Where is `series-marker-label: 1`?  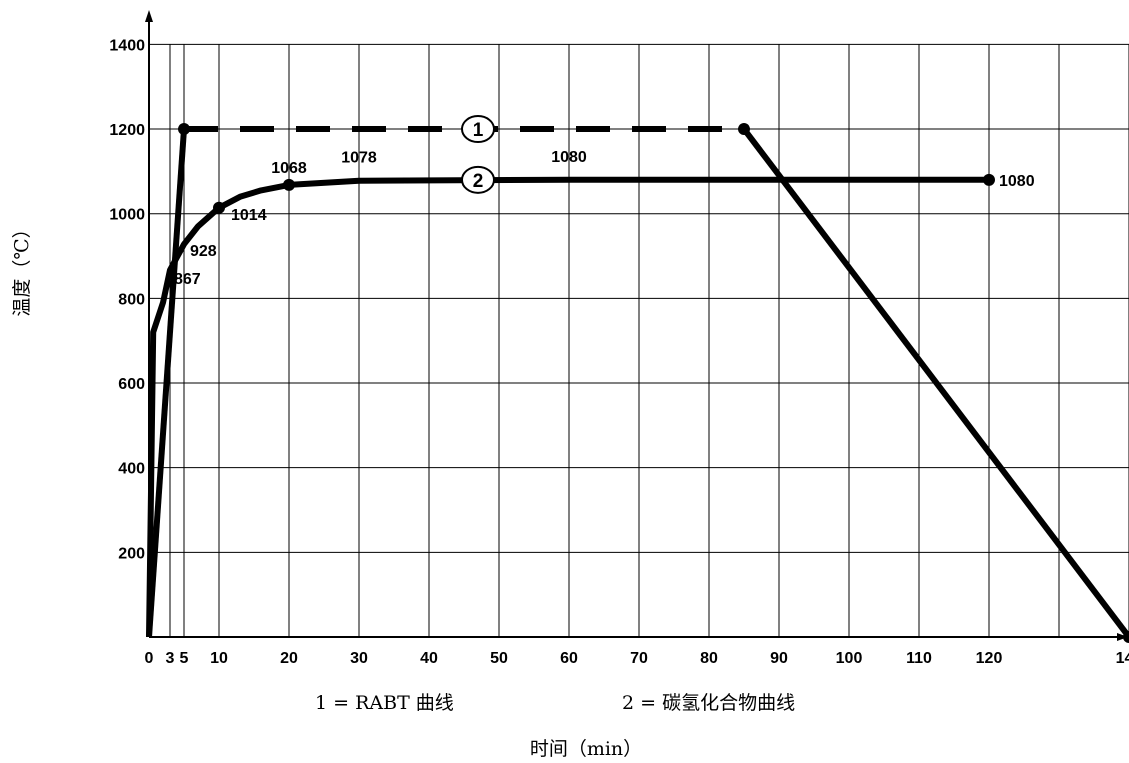 series-marker-label: 1 is located at coordinates (478, 130).